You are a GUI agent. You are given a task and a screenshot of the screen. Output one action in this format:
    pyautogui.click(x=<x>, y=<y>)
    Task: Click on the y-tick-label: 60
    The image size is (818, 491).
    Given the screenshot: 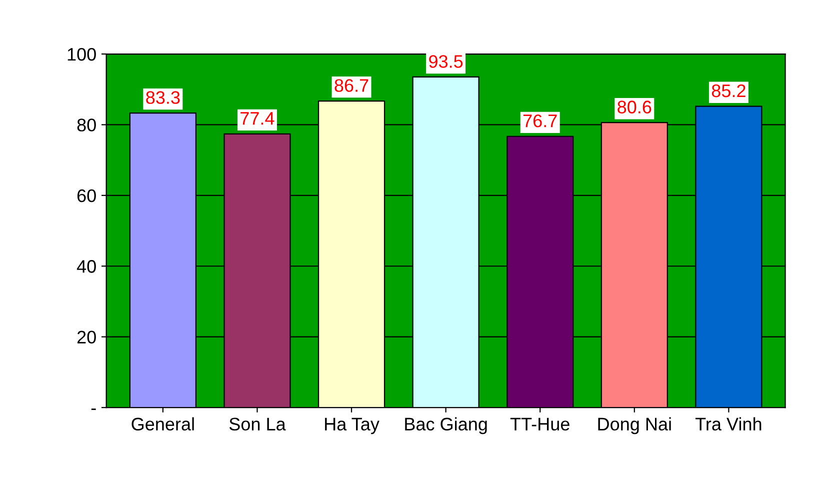 What is the action you would take?
    pyautogui.click(x=86, y=195)
    